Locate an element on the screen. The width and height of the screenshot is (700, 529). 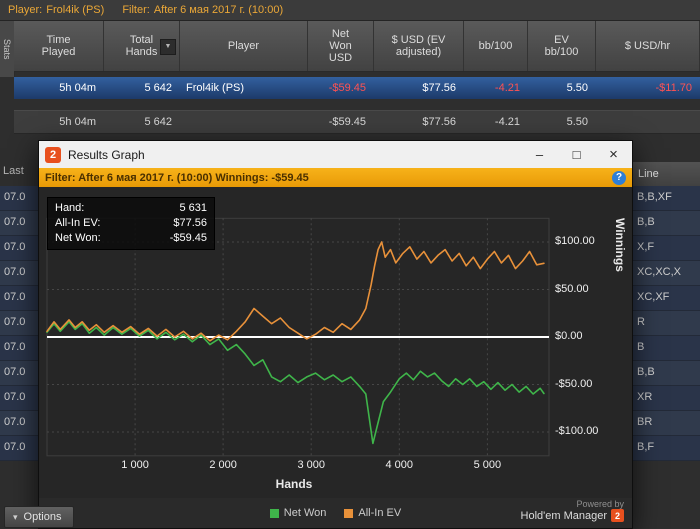
hand-row-line: R is located at coordinates (641, 322).